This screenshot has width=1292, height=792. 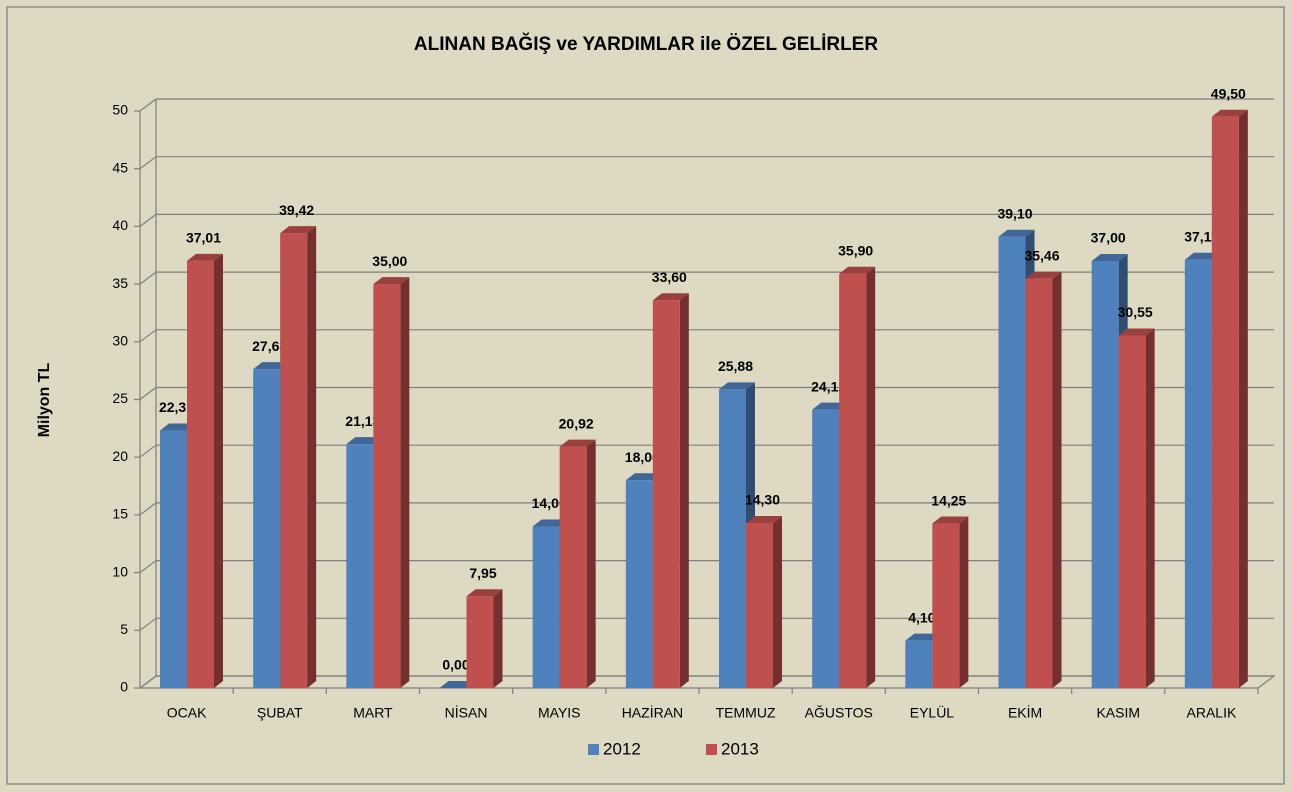 What do you see at coordinates (44, 399) in the screenshot?
I see `y-axis-label: Milyon TL` at bounding box center [44, 399].